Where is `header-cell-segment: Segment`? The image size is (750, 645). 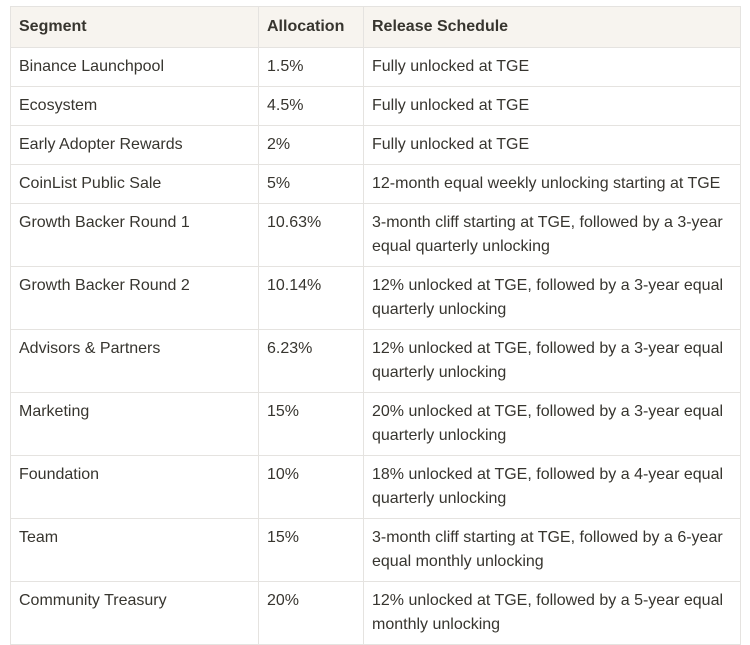 header-cell-segment: Segment is located at coordinates (134, 27).